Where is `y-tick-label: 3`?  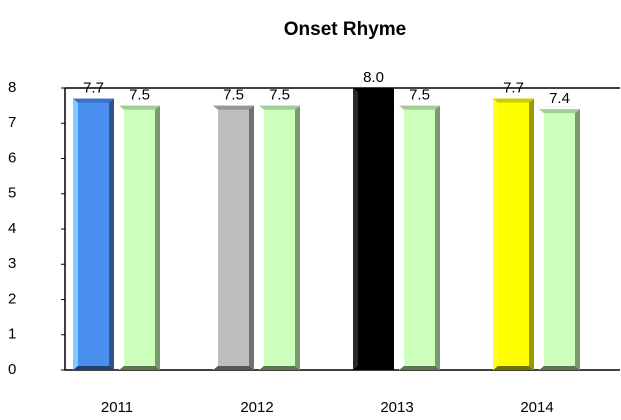
y-tick-label: 3 is located at coordinates (12, 263).